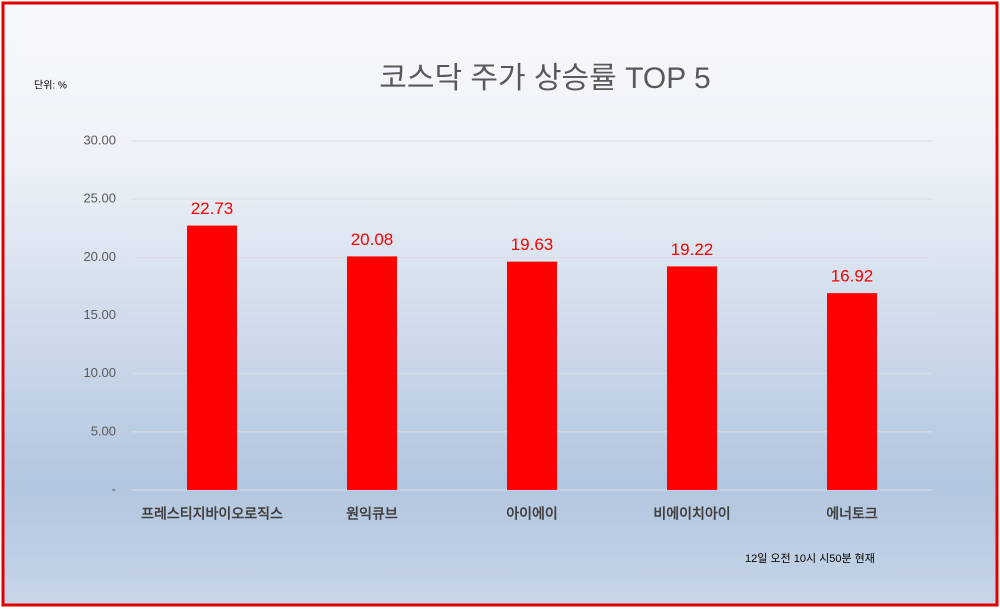 This screenshot has width=1000, height=613. I want to click on y-tick-label: 5.00, so click(103, 430).